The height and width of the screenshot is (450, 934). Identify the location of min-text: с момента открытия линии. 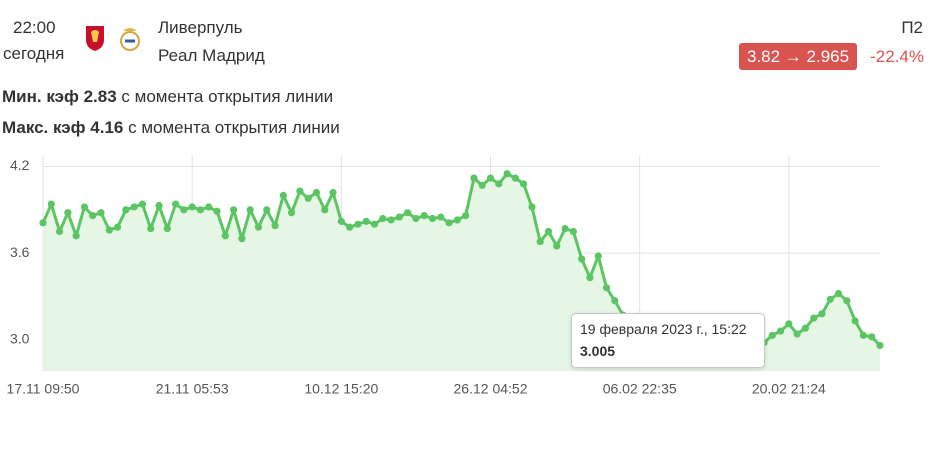
(227, 96).